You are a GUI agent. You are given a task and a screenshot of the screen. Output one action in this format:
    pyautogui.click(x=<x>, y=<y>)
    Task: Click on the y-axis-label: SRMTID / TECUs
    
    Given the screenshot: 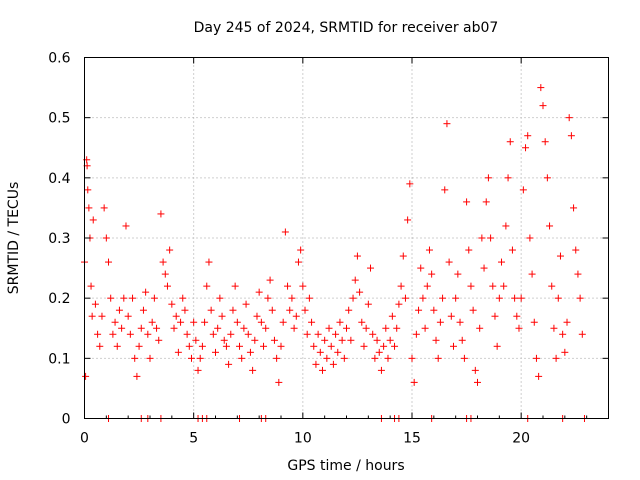 What is the action you would take?
    pyautogui.click(x=14, y=238)
    